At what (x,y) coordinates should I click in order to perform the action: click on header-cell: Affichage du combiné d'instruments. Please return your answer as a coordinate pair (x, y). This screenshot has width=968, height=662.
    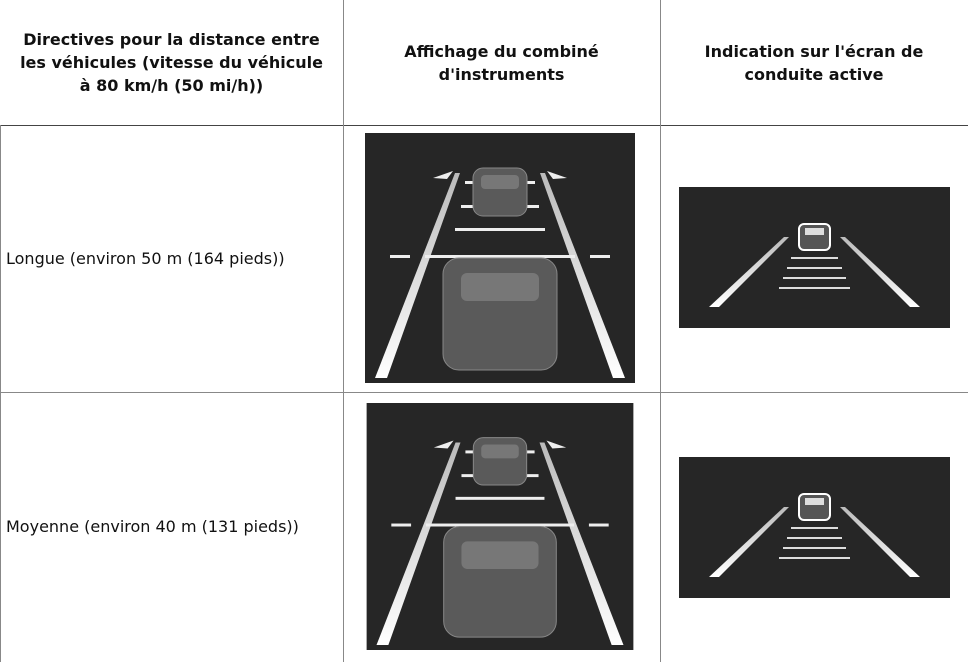
    Looking at the image, I should click on (501, 62).